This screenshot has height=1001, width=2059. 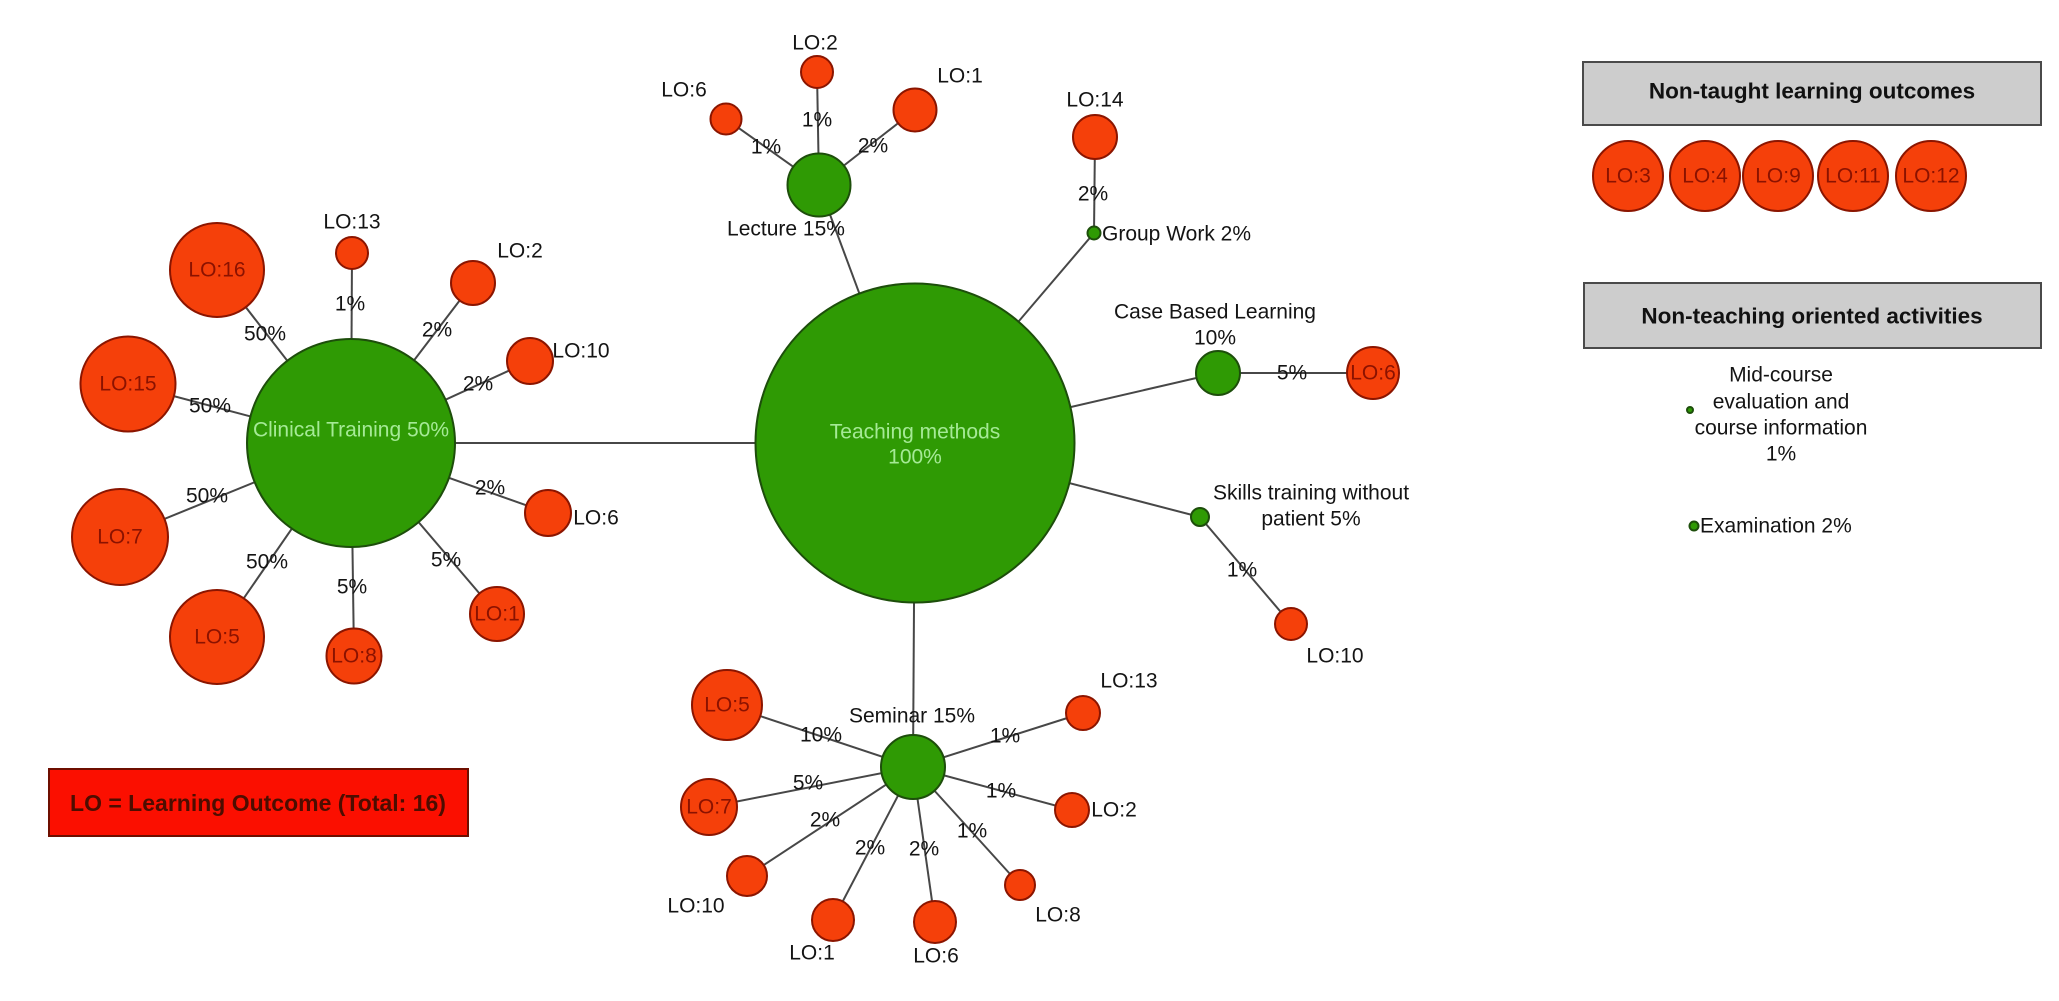 What do you see at coordinates (912, 716) in the screenshot?
I see `svg-text: Seminar 15%` at bounding box center [912, 716].